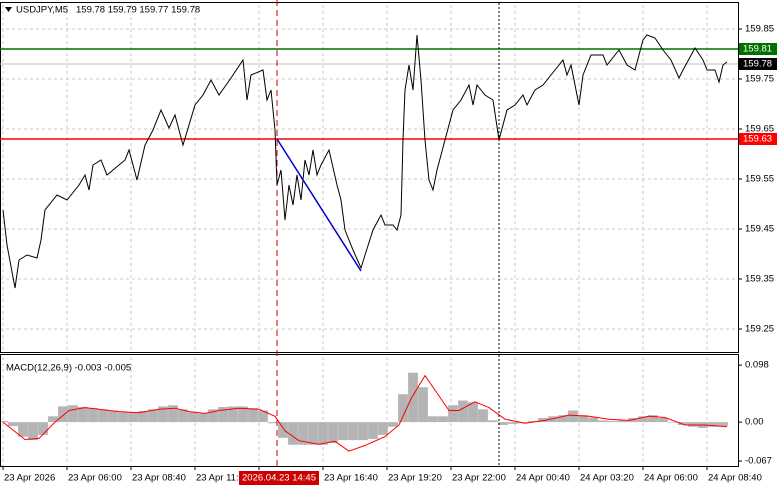 The width and height of the screenshot is (781, 489). I want to click on x-tick-label: 23 Apr 19:20, so click(415, 478).